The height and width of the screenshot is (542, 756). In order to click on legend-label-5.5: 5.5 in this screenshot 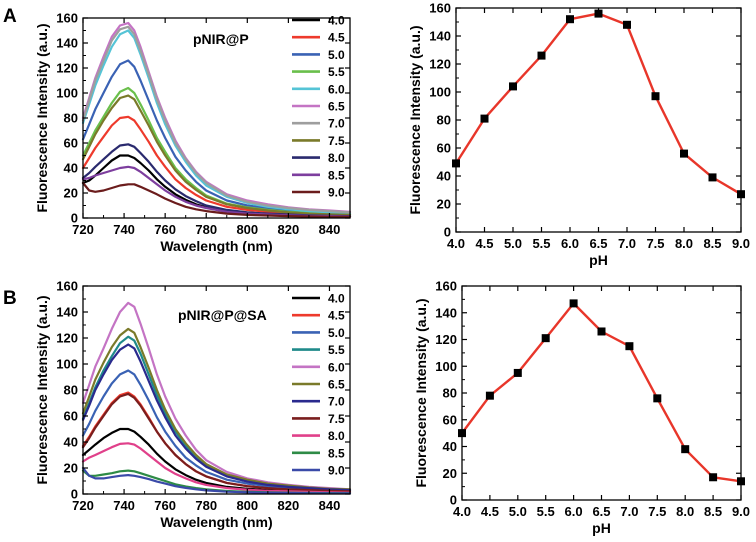, I will do `click(336, 72)`.